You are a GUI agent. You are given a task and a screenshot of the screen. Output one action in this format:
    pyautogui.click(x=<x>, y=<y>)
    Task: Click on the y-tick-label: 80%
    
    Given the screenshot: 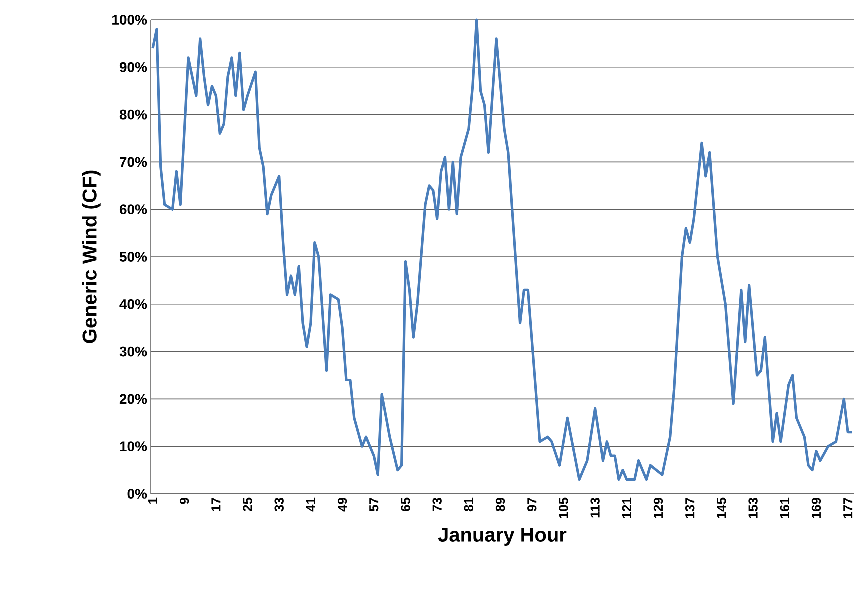 What is the action you would take?
    pyautogui.click(x=134, y=115)
    